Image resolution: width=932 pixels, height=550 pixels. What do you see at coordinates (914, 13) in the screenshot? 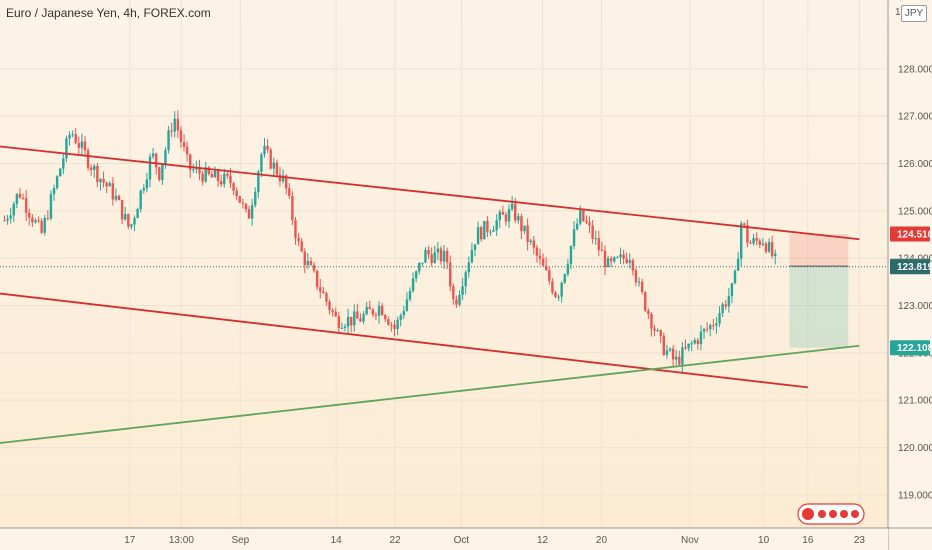
I see `currency-badge: JPY` at bounding box center [914, 13].